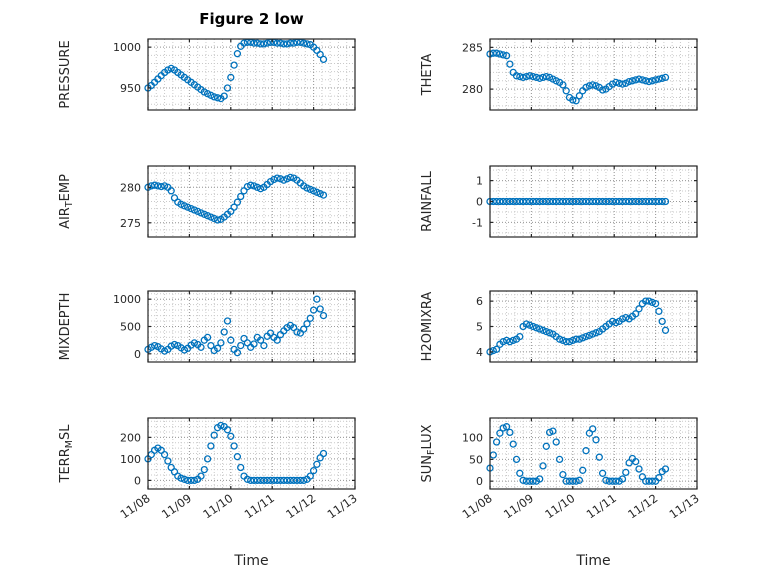 This screenshot has height=583, width=778. What do you see at coordinates (130, 88) in the screenshot?
I see `y-tick-label: 950` at bounding box center [130, 88].